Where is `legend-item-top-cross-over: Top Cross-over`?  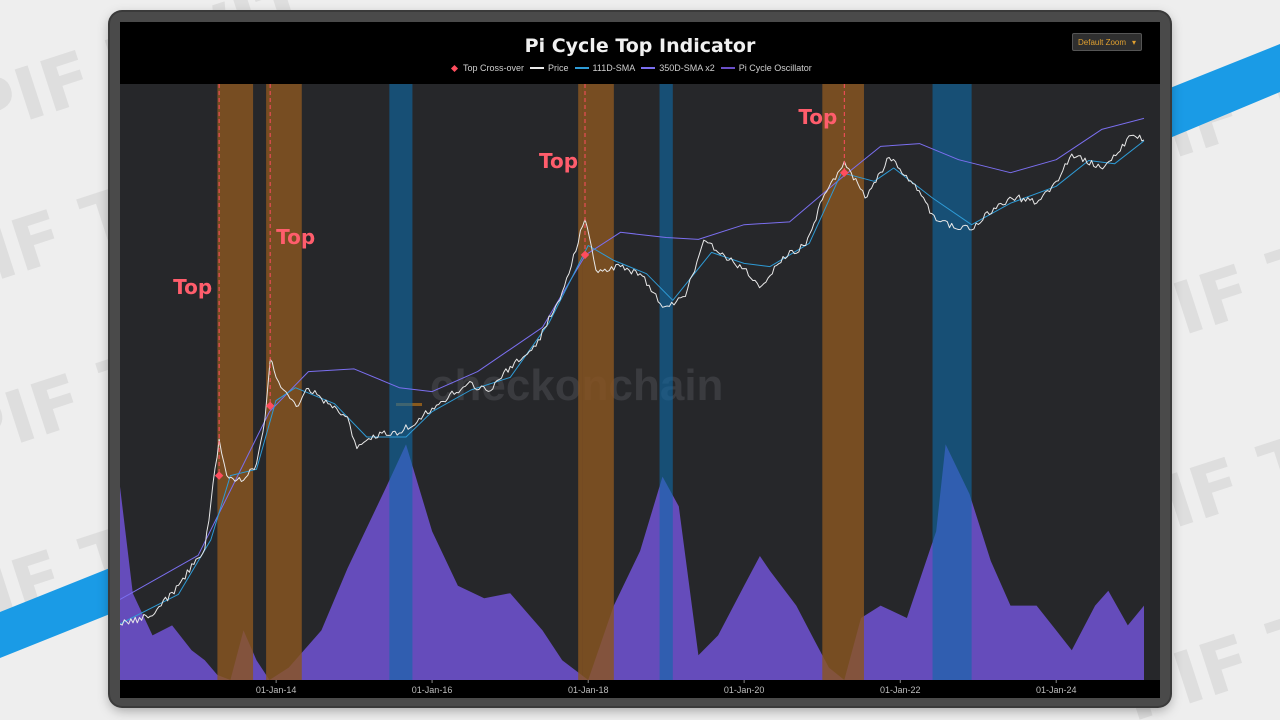
legend-item-top-cross-over: Top Cross-over is located at coordinates (487, 68).